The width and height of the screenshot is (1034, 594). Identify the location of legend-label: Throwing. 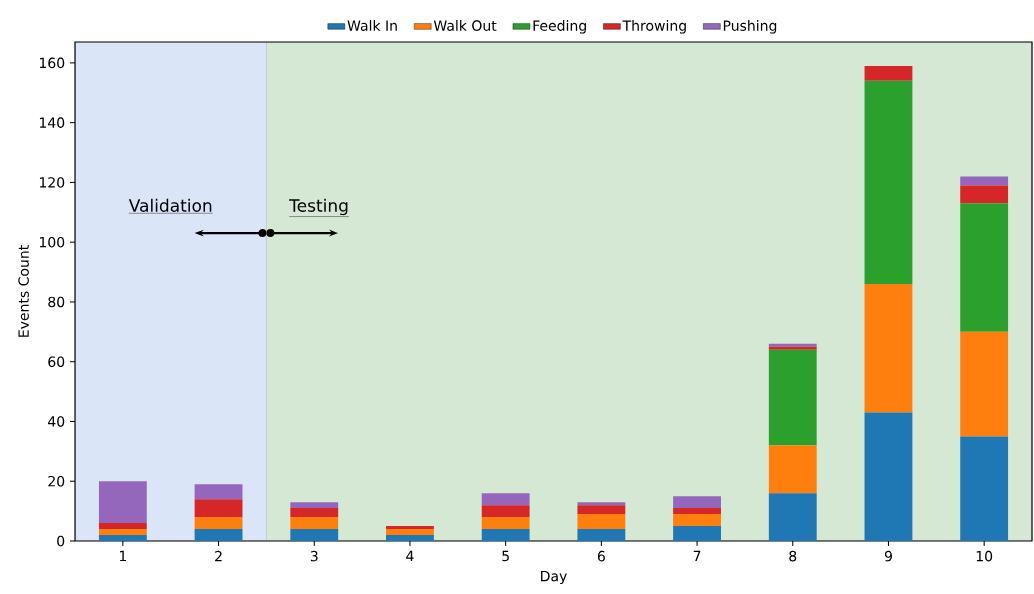
(654, 27).